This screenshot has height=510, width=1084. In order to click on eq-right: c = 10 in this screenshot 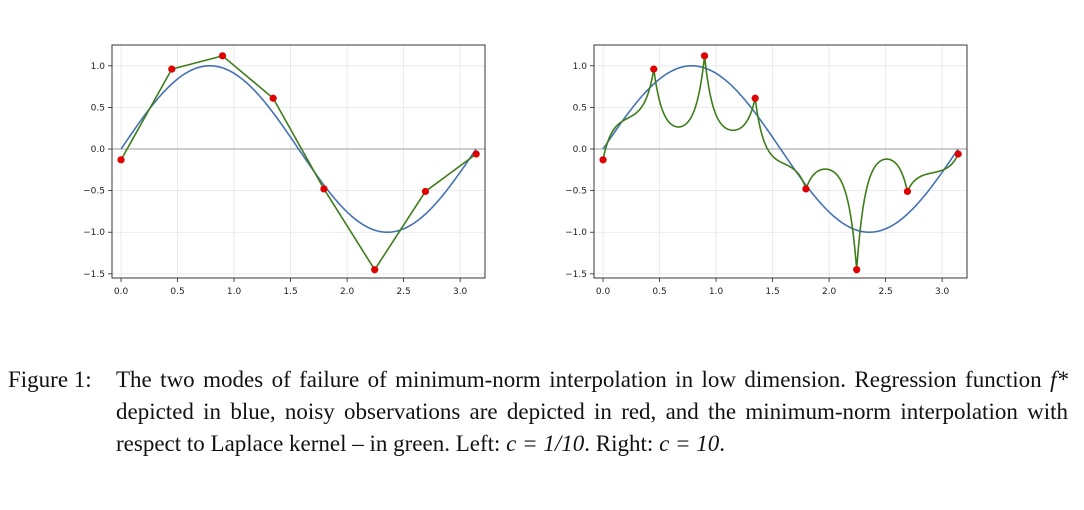, I will do `click(689, 443)`.